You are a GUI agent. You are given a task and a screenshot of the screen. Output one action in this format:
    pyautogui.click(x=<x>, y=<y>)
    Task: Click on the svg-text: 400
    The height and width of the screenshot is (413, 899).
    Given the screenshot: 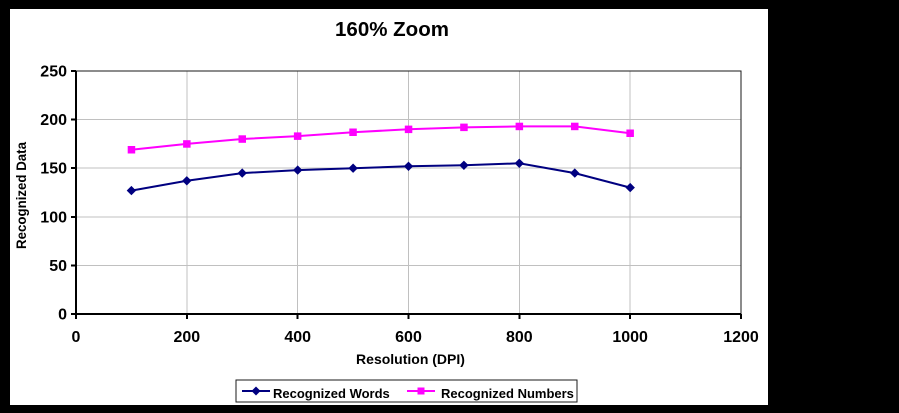 What is the action you would take?
    pyautogui.click(x=297, y=337)
    